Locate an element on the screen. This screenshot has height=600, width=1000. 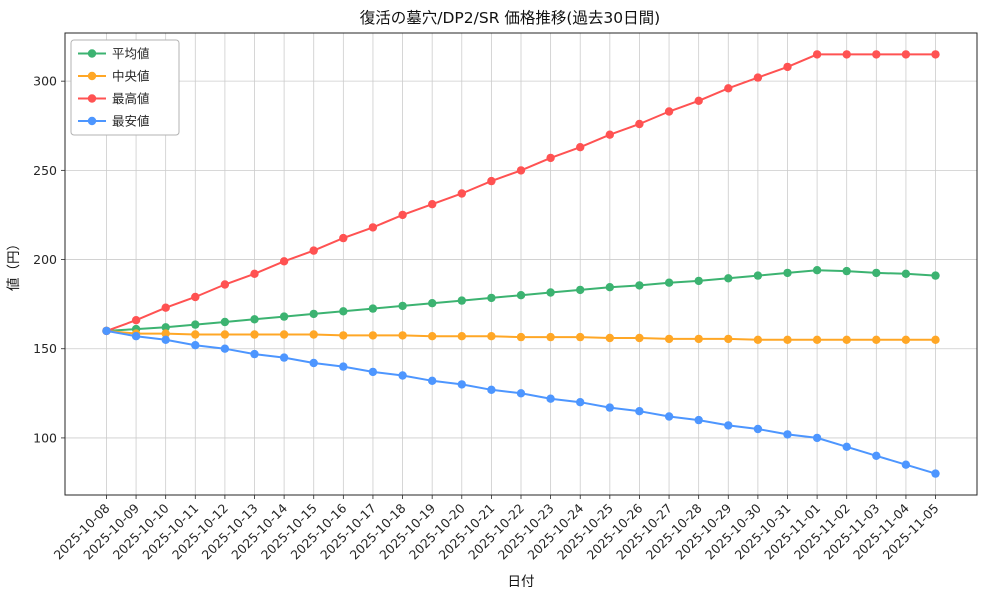
y-tick-label: 150 is located at coordinates (45, 348).